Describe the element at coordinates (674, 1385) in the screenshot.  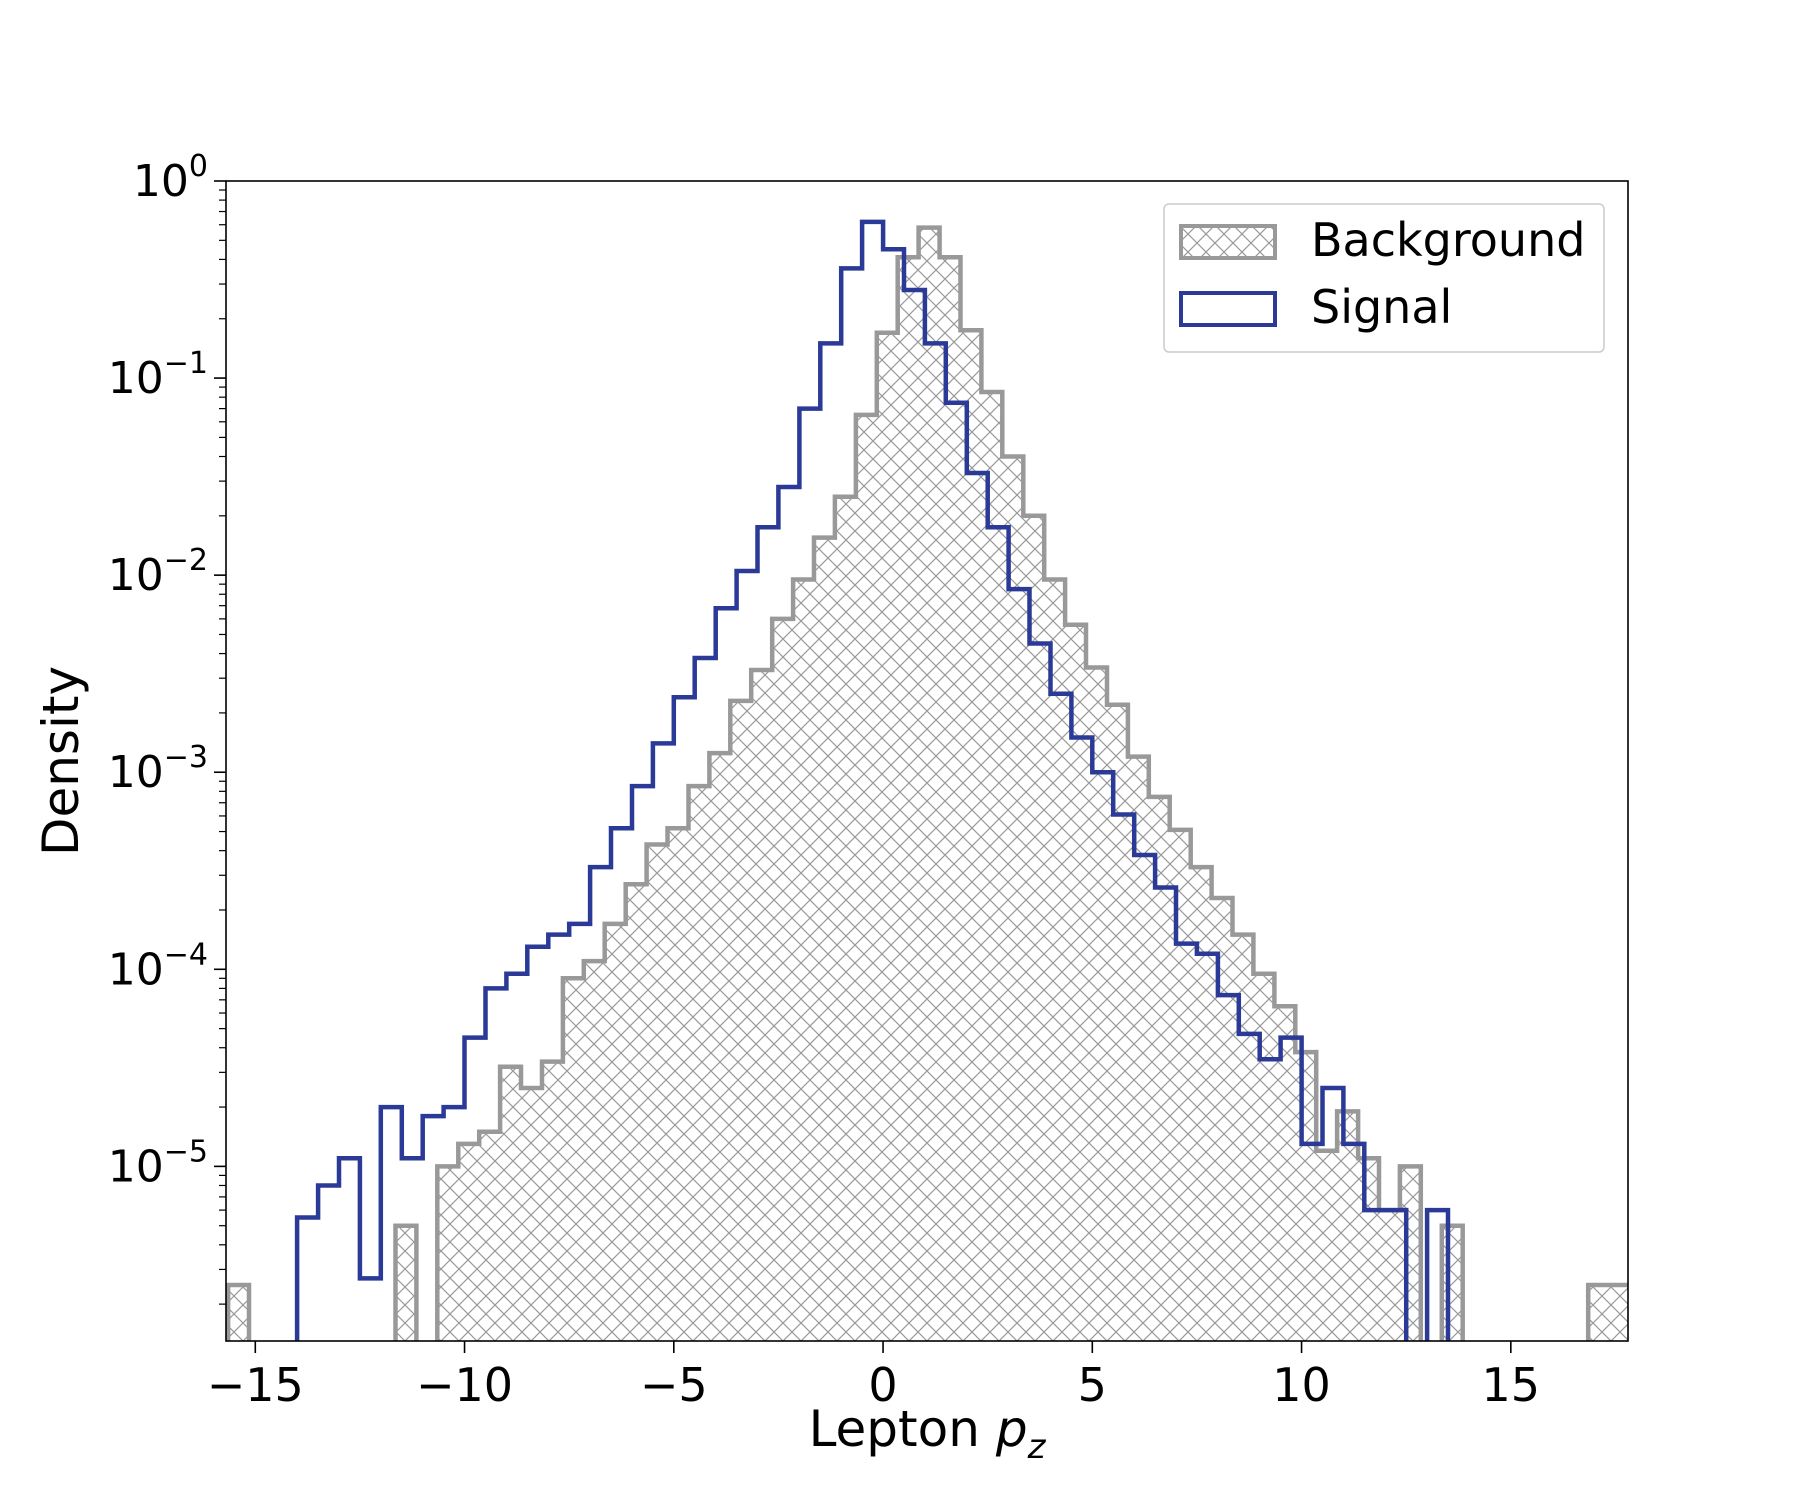
I see `x-tick-label: −5` at that location.